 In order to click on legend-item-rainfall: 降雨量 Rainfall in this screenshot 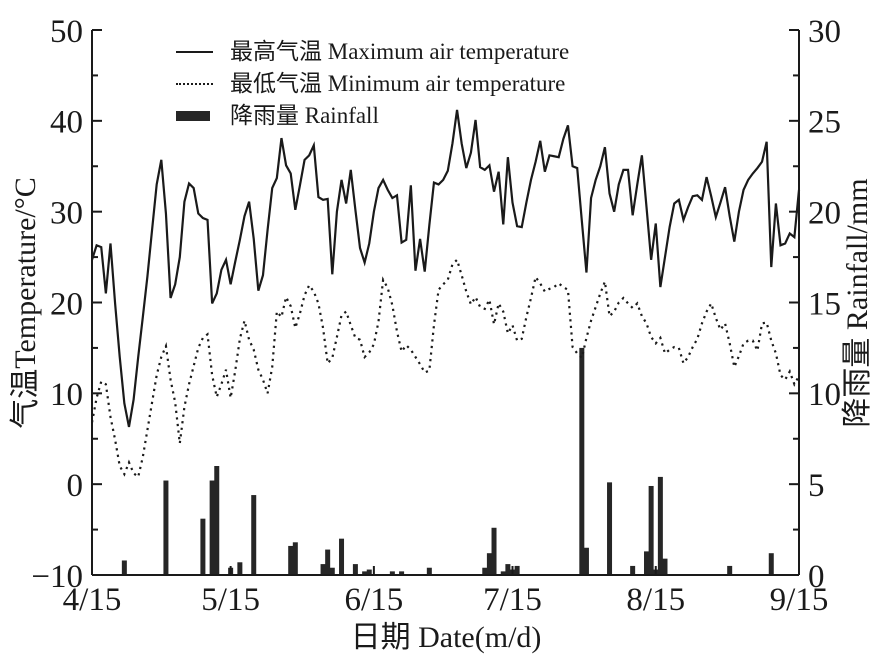, I will do `click(372, 116)`.